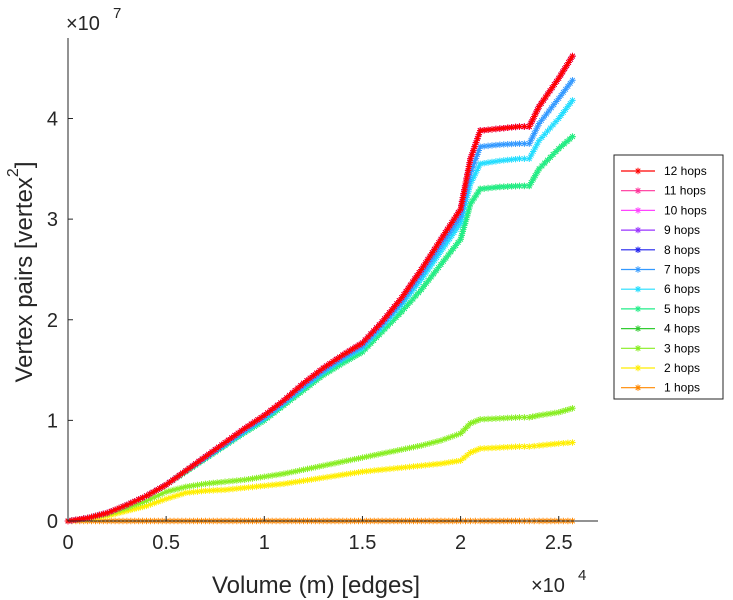 Image resolution: width=733 pixels, height=600 pixels. What do you see at coordinates (663, 191) in the screenshot?
I see `legend-entry: 11 hops` at bounding box center [663, 191].